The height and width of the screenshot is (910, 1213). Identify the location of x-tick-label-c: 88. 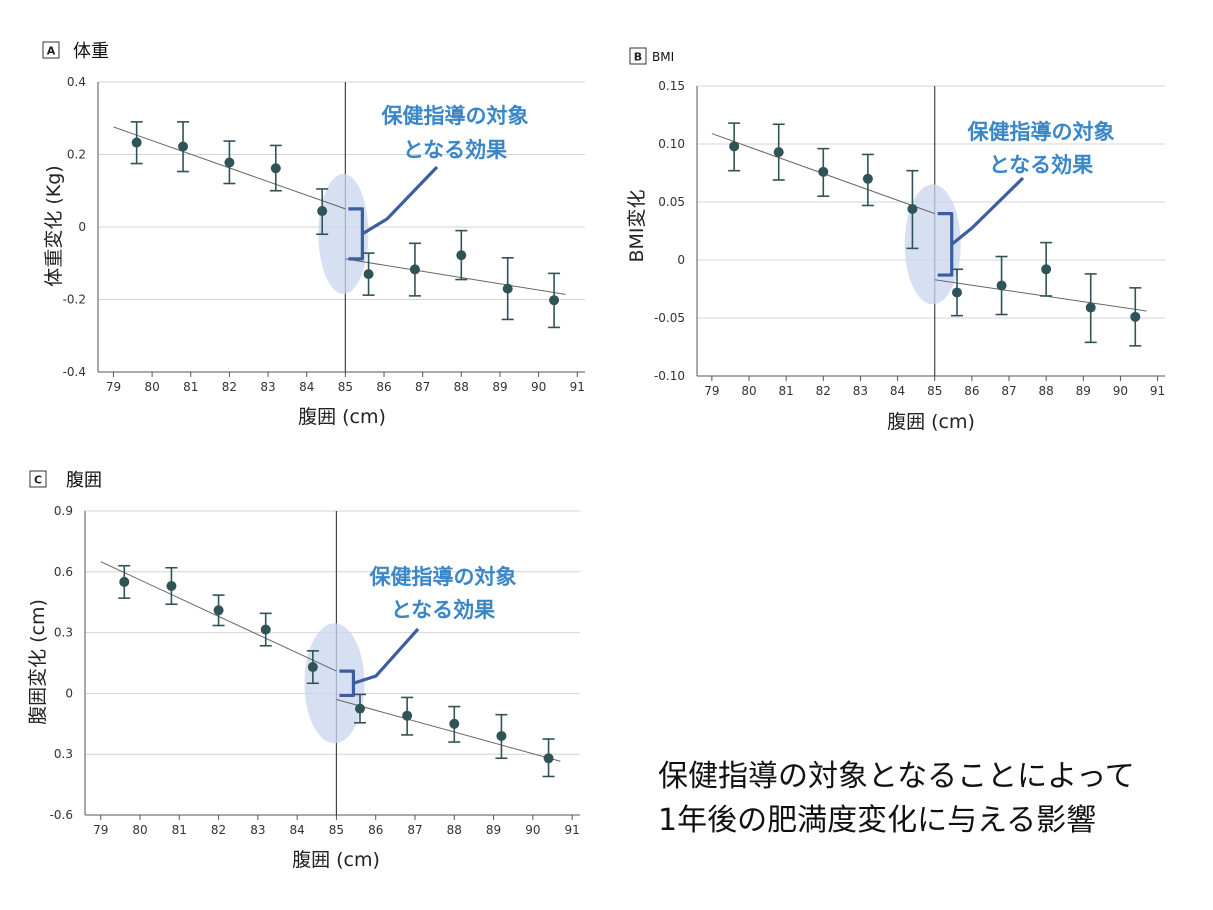
(454, 830).